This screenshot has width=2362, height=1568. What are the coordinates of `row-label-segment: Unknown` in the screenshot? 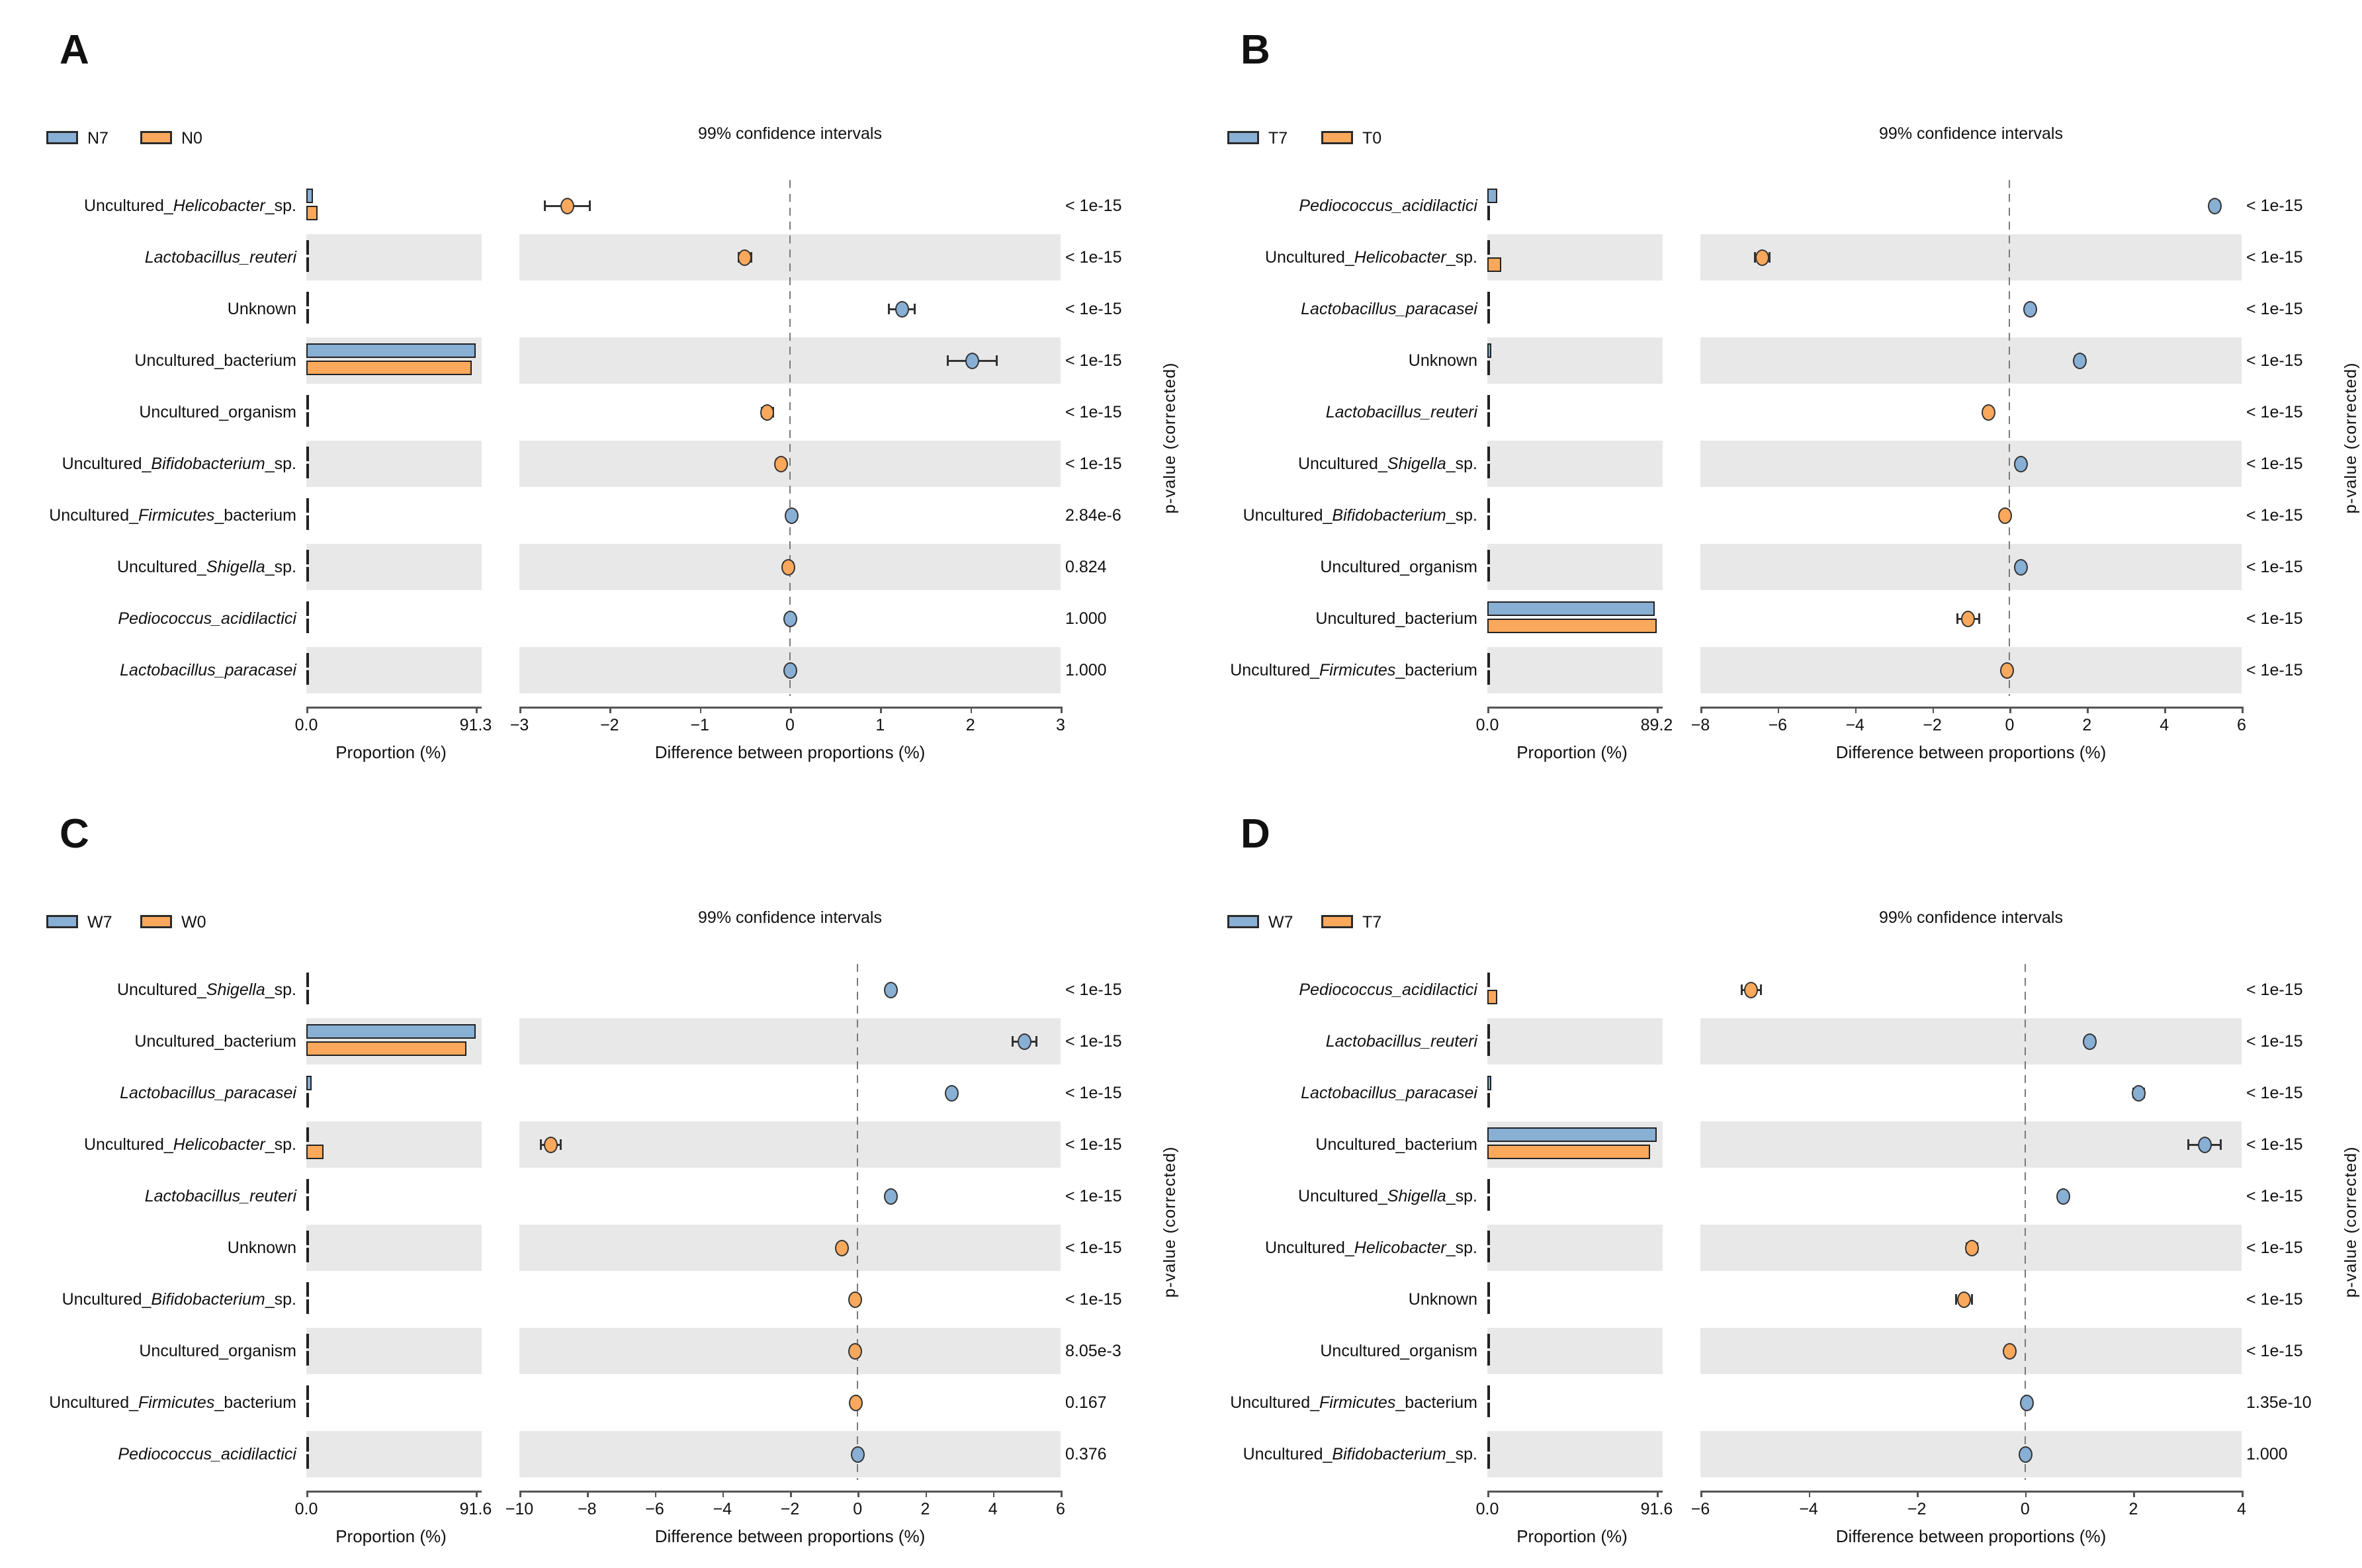 It's located at (261, 309).